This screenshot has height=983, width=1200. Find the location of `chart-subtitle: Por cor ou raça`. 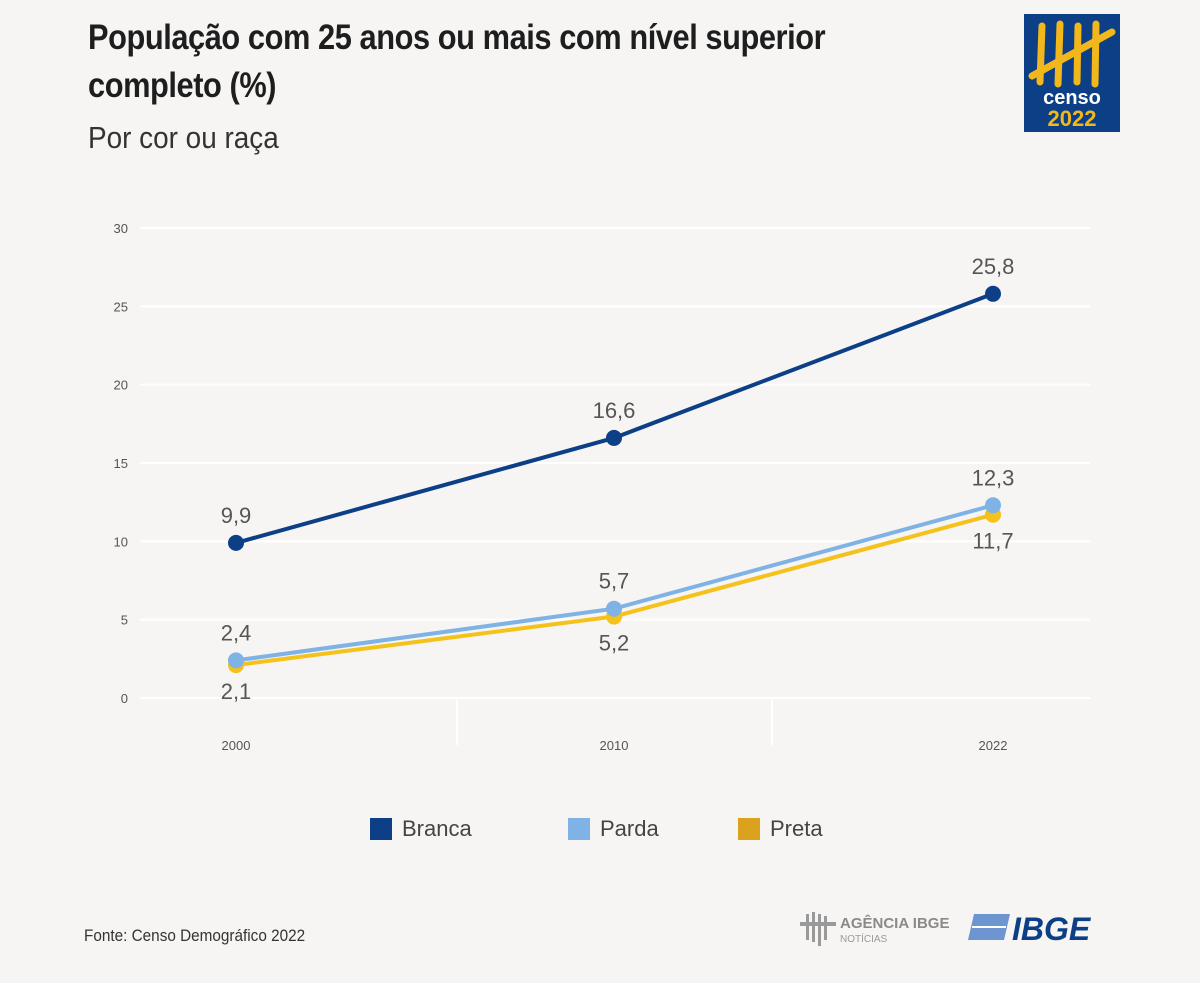

chart-subtitle: Por cor ou raça is located at coordinates (183, 137).